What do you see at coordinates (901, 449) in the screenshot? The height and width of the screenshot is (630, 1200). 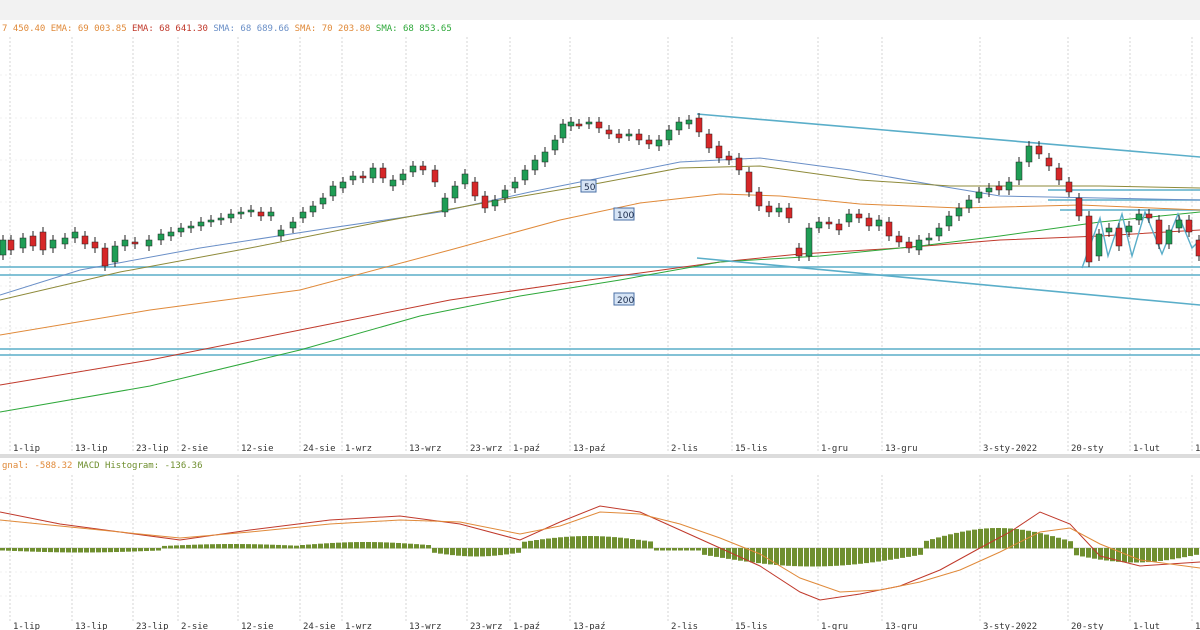 I see `x-tick-label: 13-gru` at bounding box center [901, 449].